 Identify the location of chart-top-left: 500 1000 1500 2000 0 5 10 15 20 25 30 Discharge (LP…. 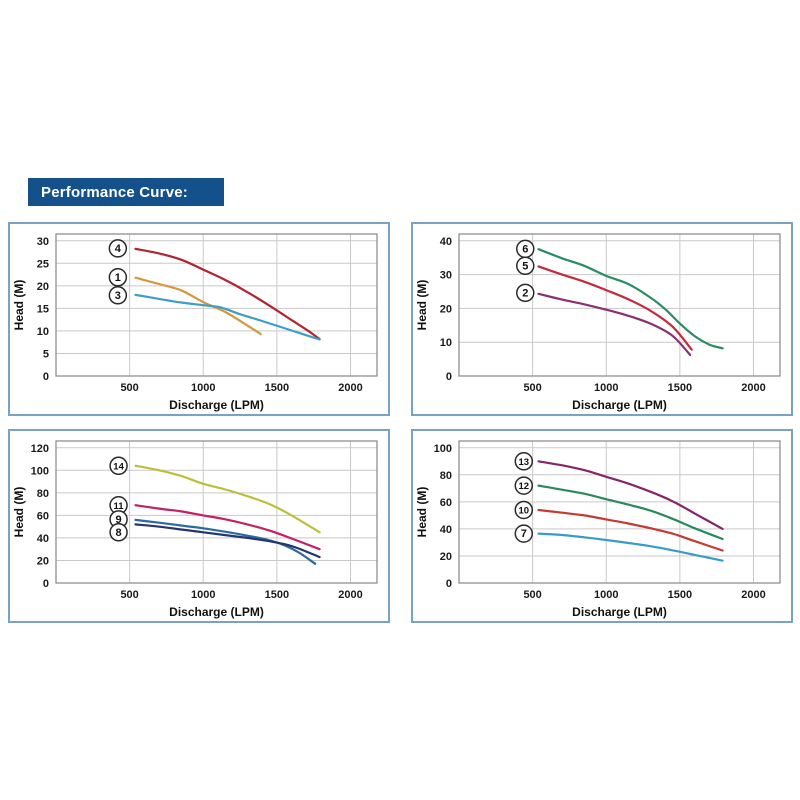
(195, 322).